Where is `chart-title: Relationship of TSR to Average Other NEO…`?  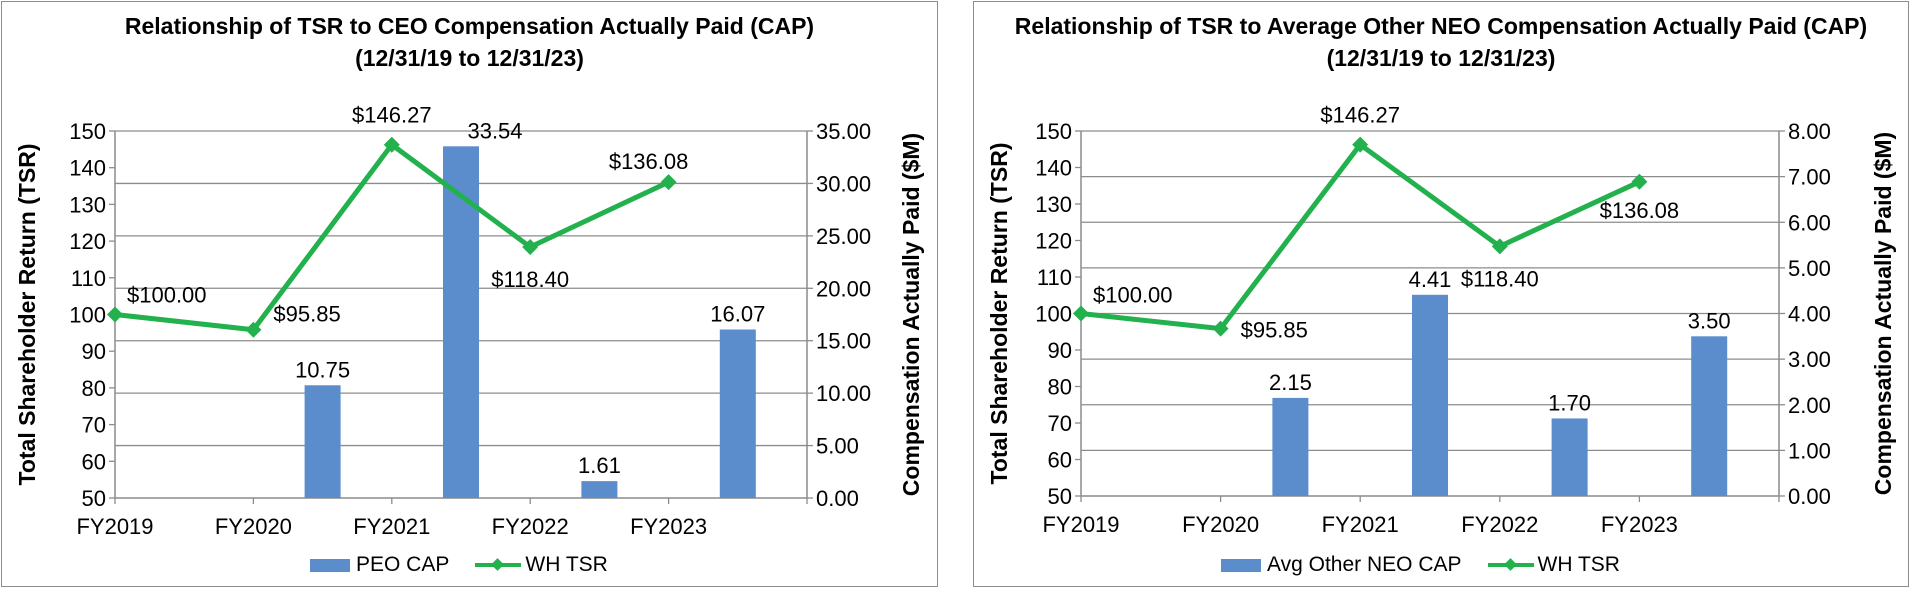
chart-title: Relationship of TSR to Average Other NEO… is located at coordinates (1441, 42).